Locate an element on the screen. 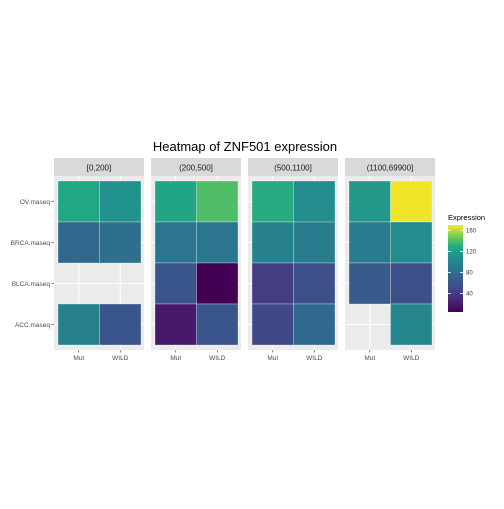 The image size is (504, 509). legend: Expression 40 80 120 160 is located at coordinates (466, 262).